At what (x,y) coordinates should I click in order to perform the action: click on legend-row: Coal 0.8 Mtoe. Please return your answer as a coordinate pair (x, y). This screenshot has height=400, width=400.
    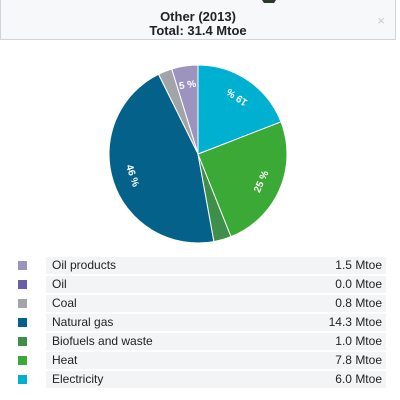
    Looking at the image, I should click on (200, 303).